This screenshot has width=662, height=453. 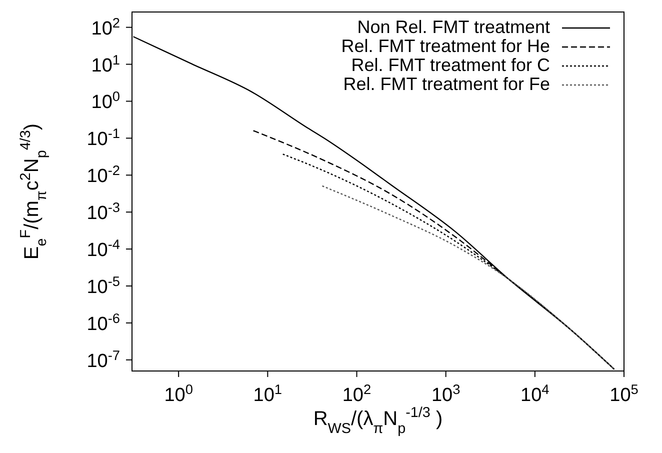 I want to click on y-tick-label: 10$^{1}$, so click(x=105, y=64).